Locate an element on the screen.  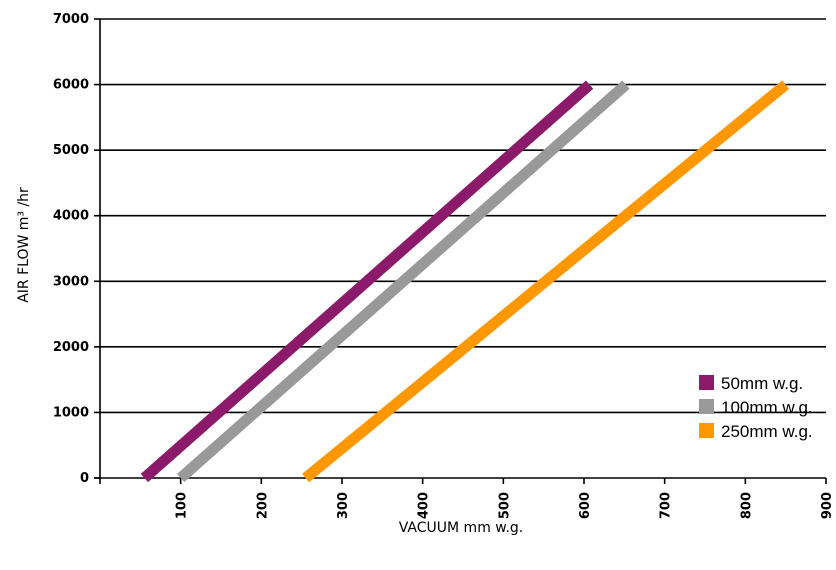
y-tick-label: 4000 is located at coordinates (71, 216).